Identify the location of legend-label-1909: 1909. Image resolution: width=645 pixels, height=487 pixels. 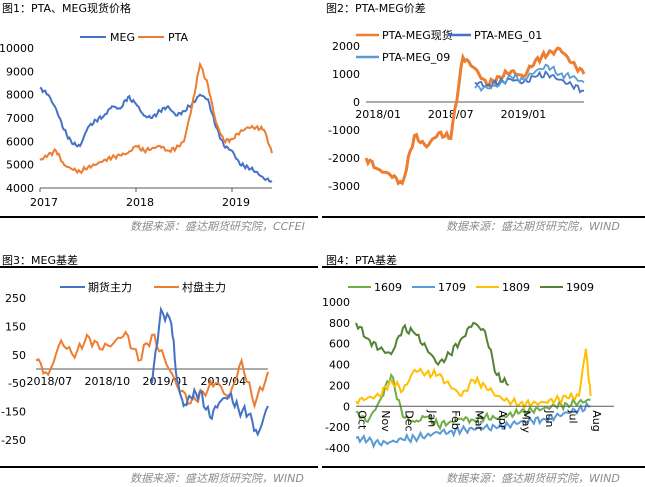
(580, 287).